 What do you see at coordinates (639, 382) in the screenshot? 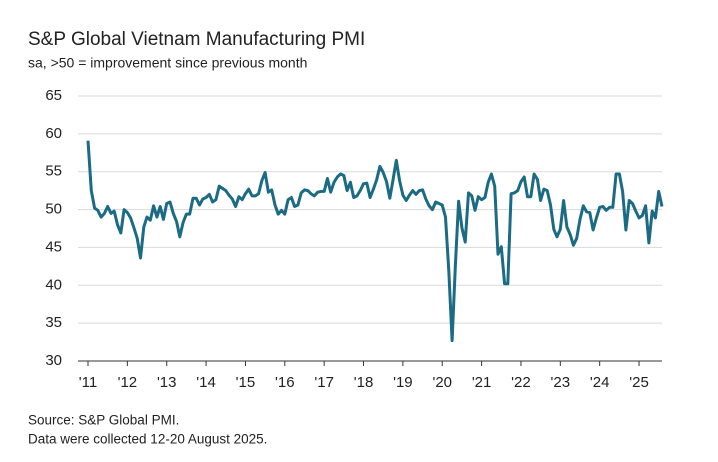
I see `x-tick-label: '25` at bounding box center [639, 382].